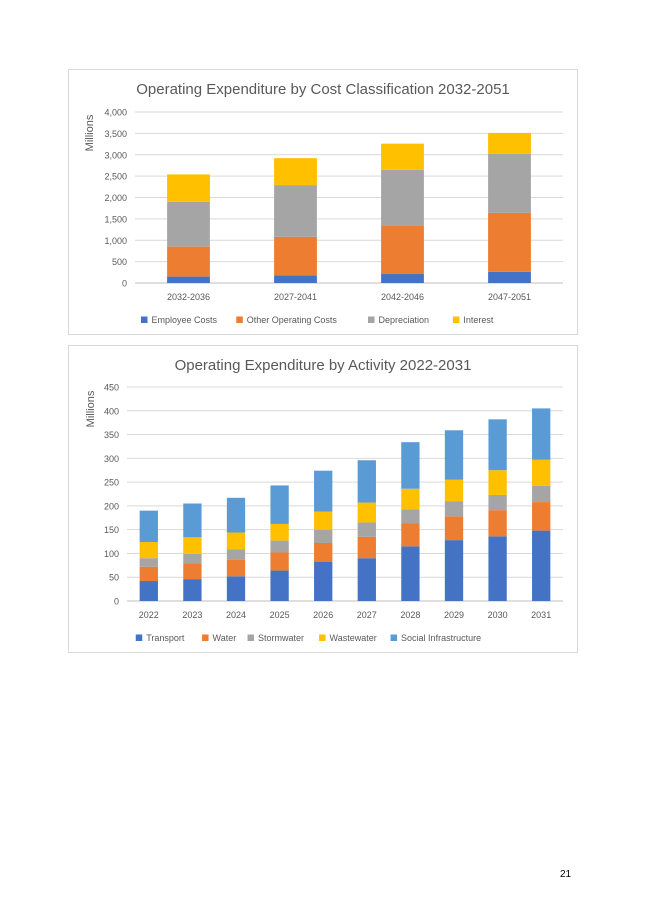 The image size is (645, 921). What do you see at coordinates (251, 637) in the screenshot?
I see `legend-swatch-stormwater` at bounding box center [251, 637].